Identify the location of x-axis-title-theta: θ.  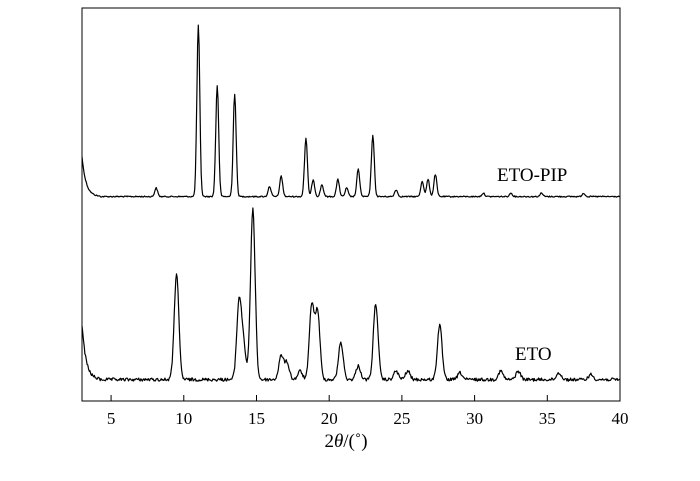
(338, 441).